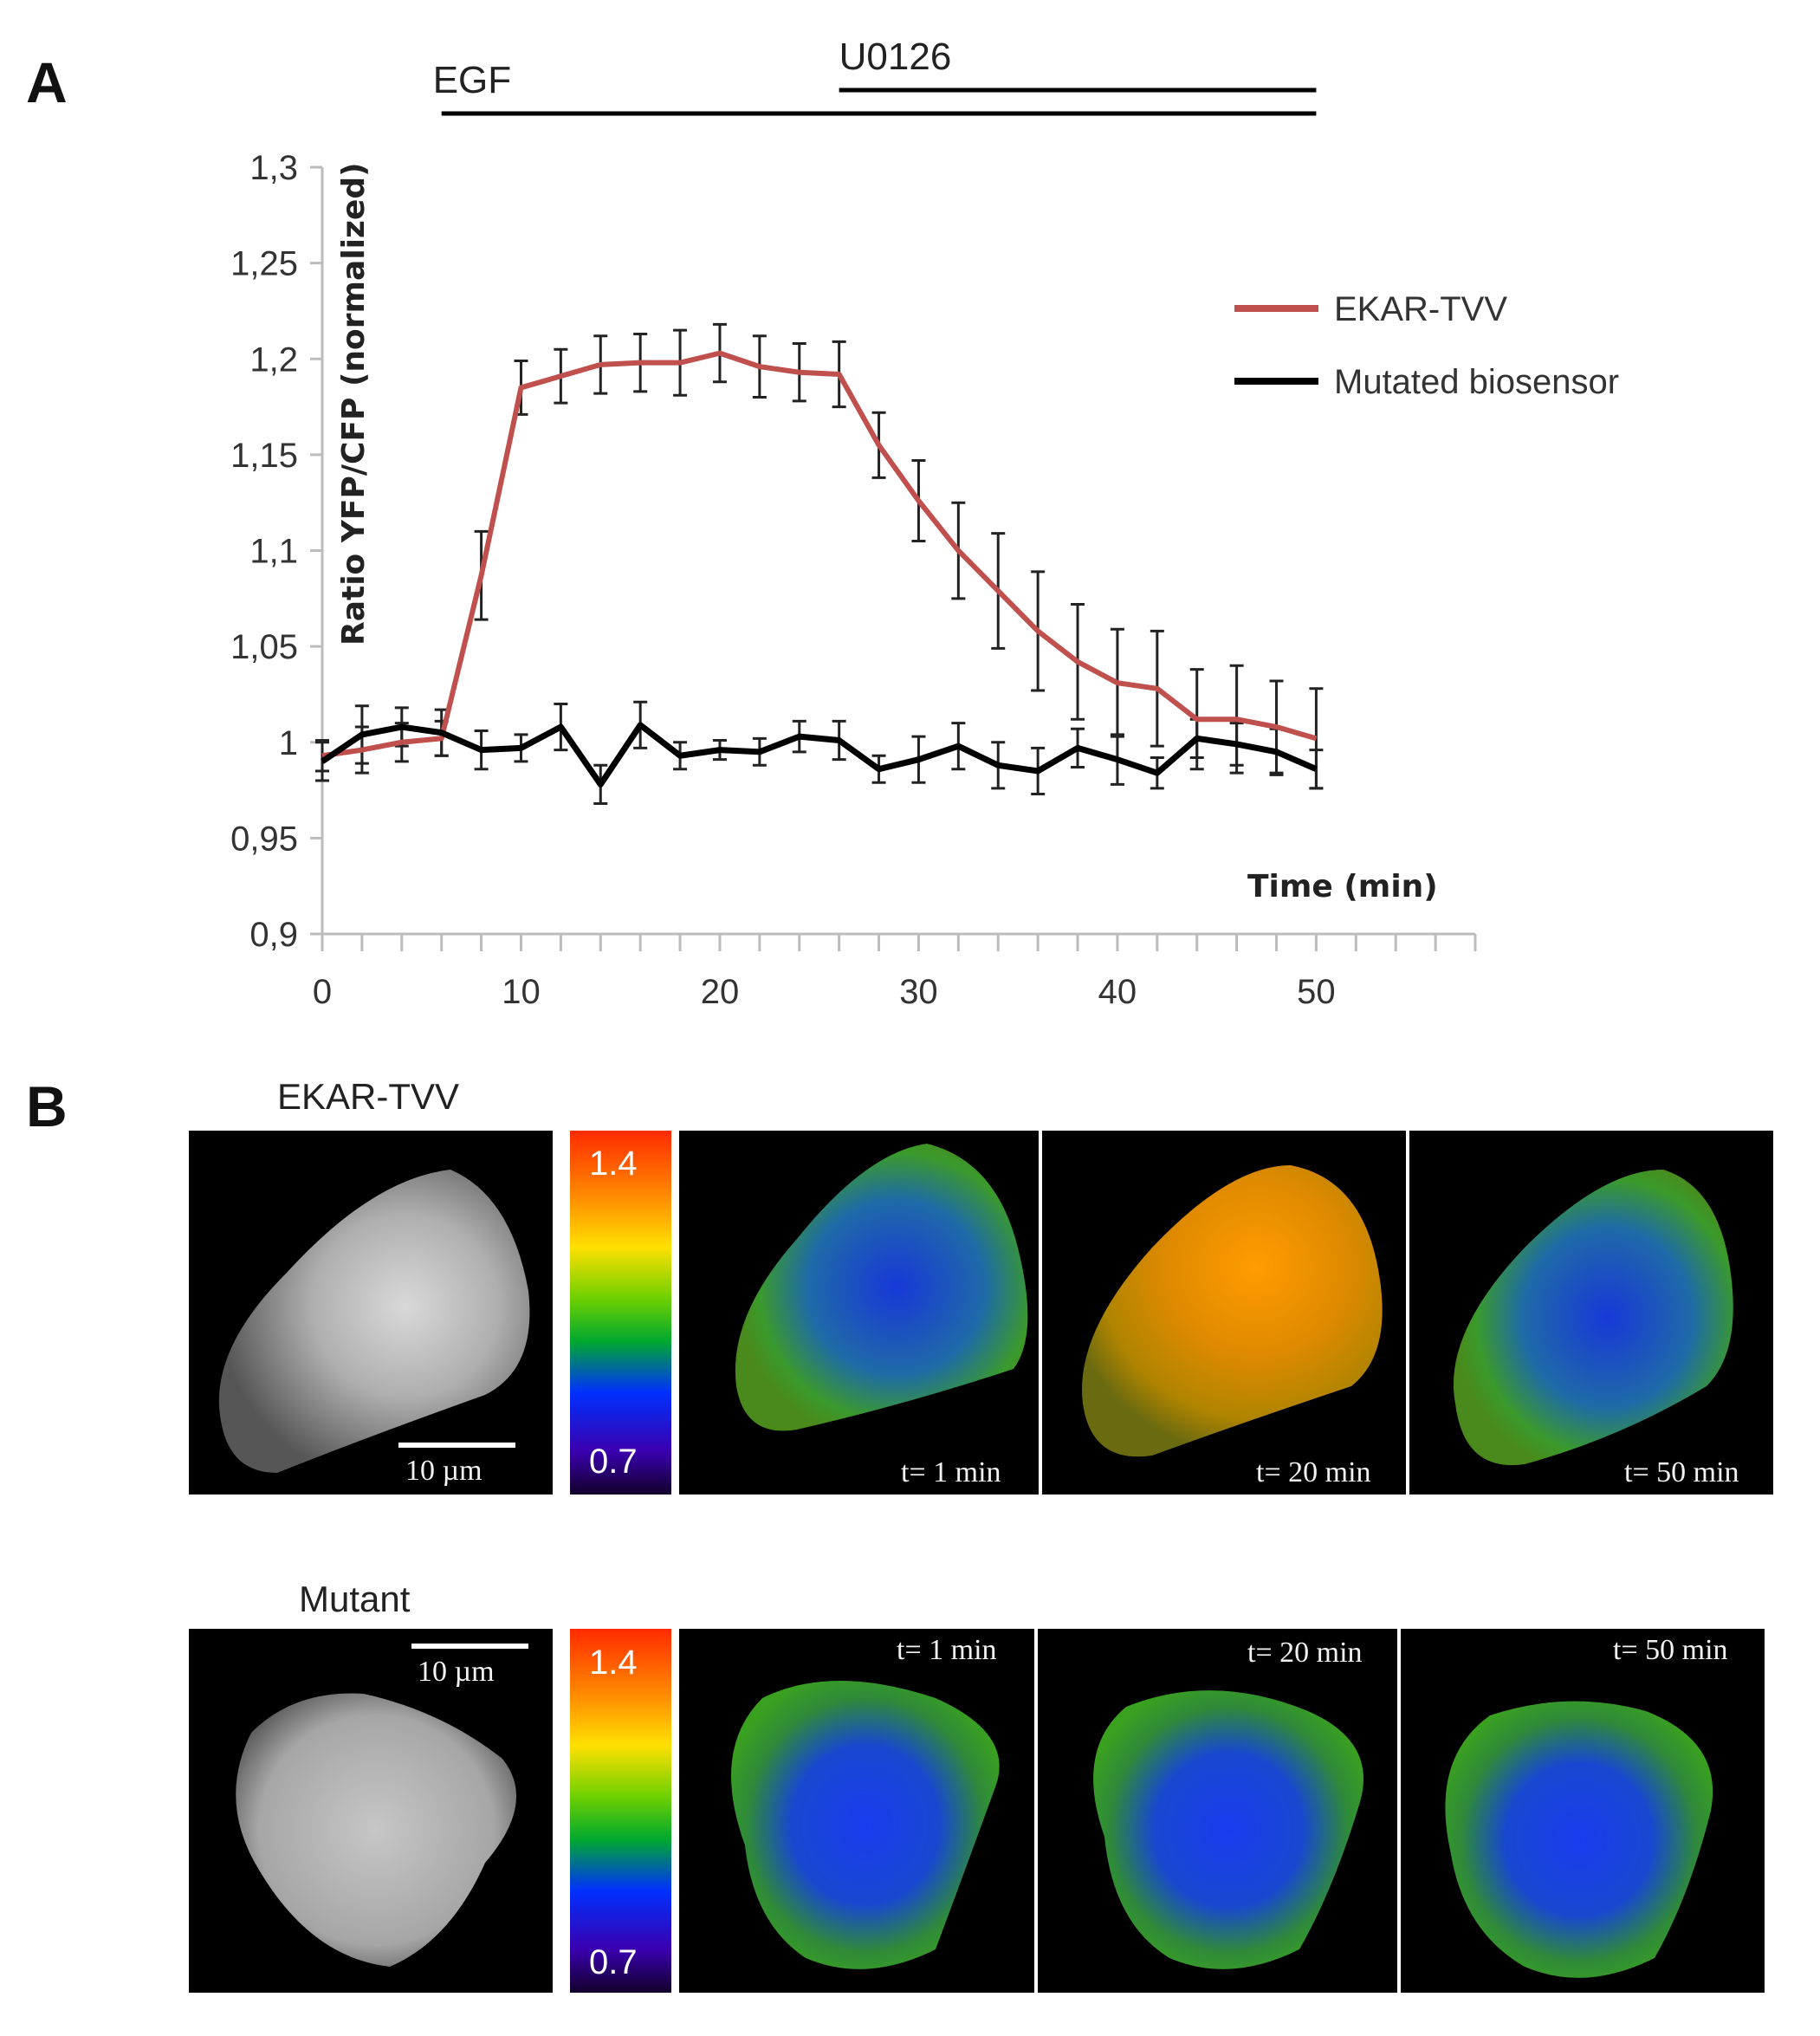 The image size is (1820, 2036). I want to click on x-tick-label: 20, so click(720, 992).